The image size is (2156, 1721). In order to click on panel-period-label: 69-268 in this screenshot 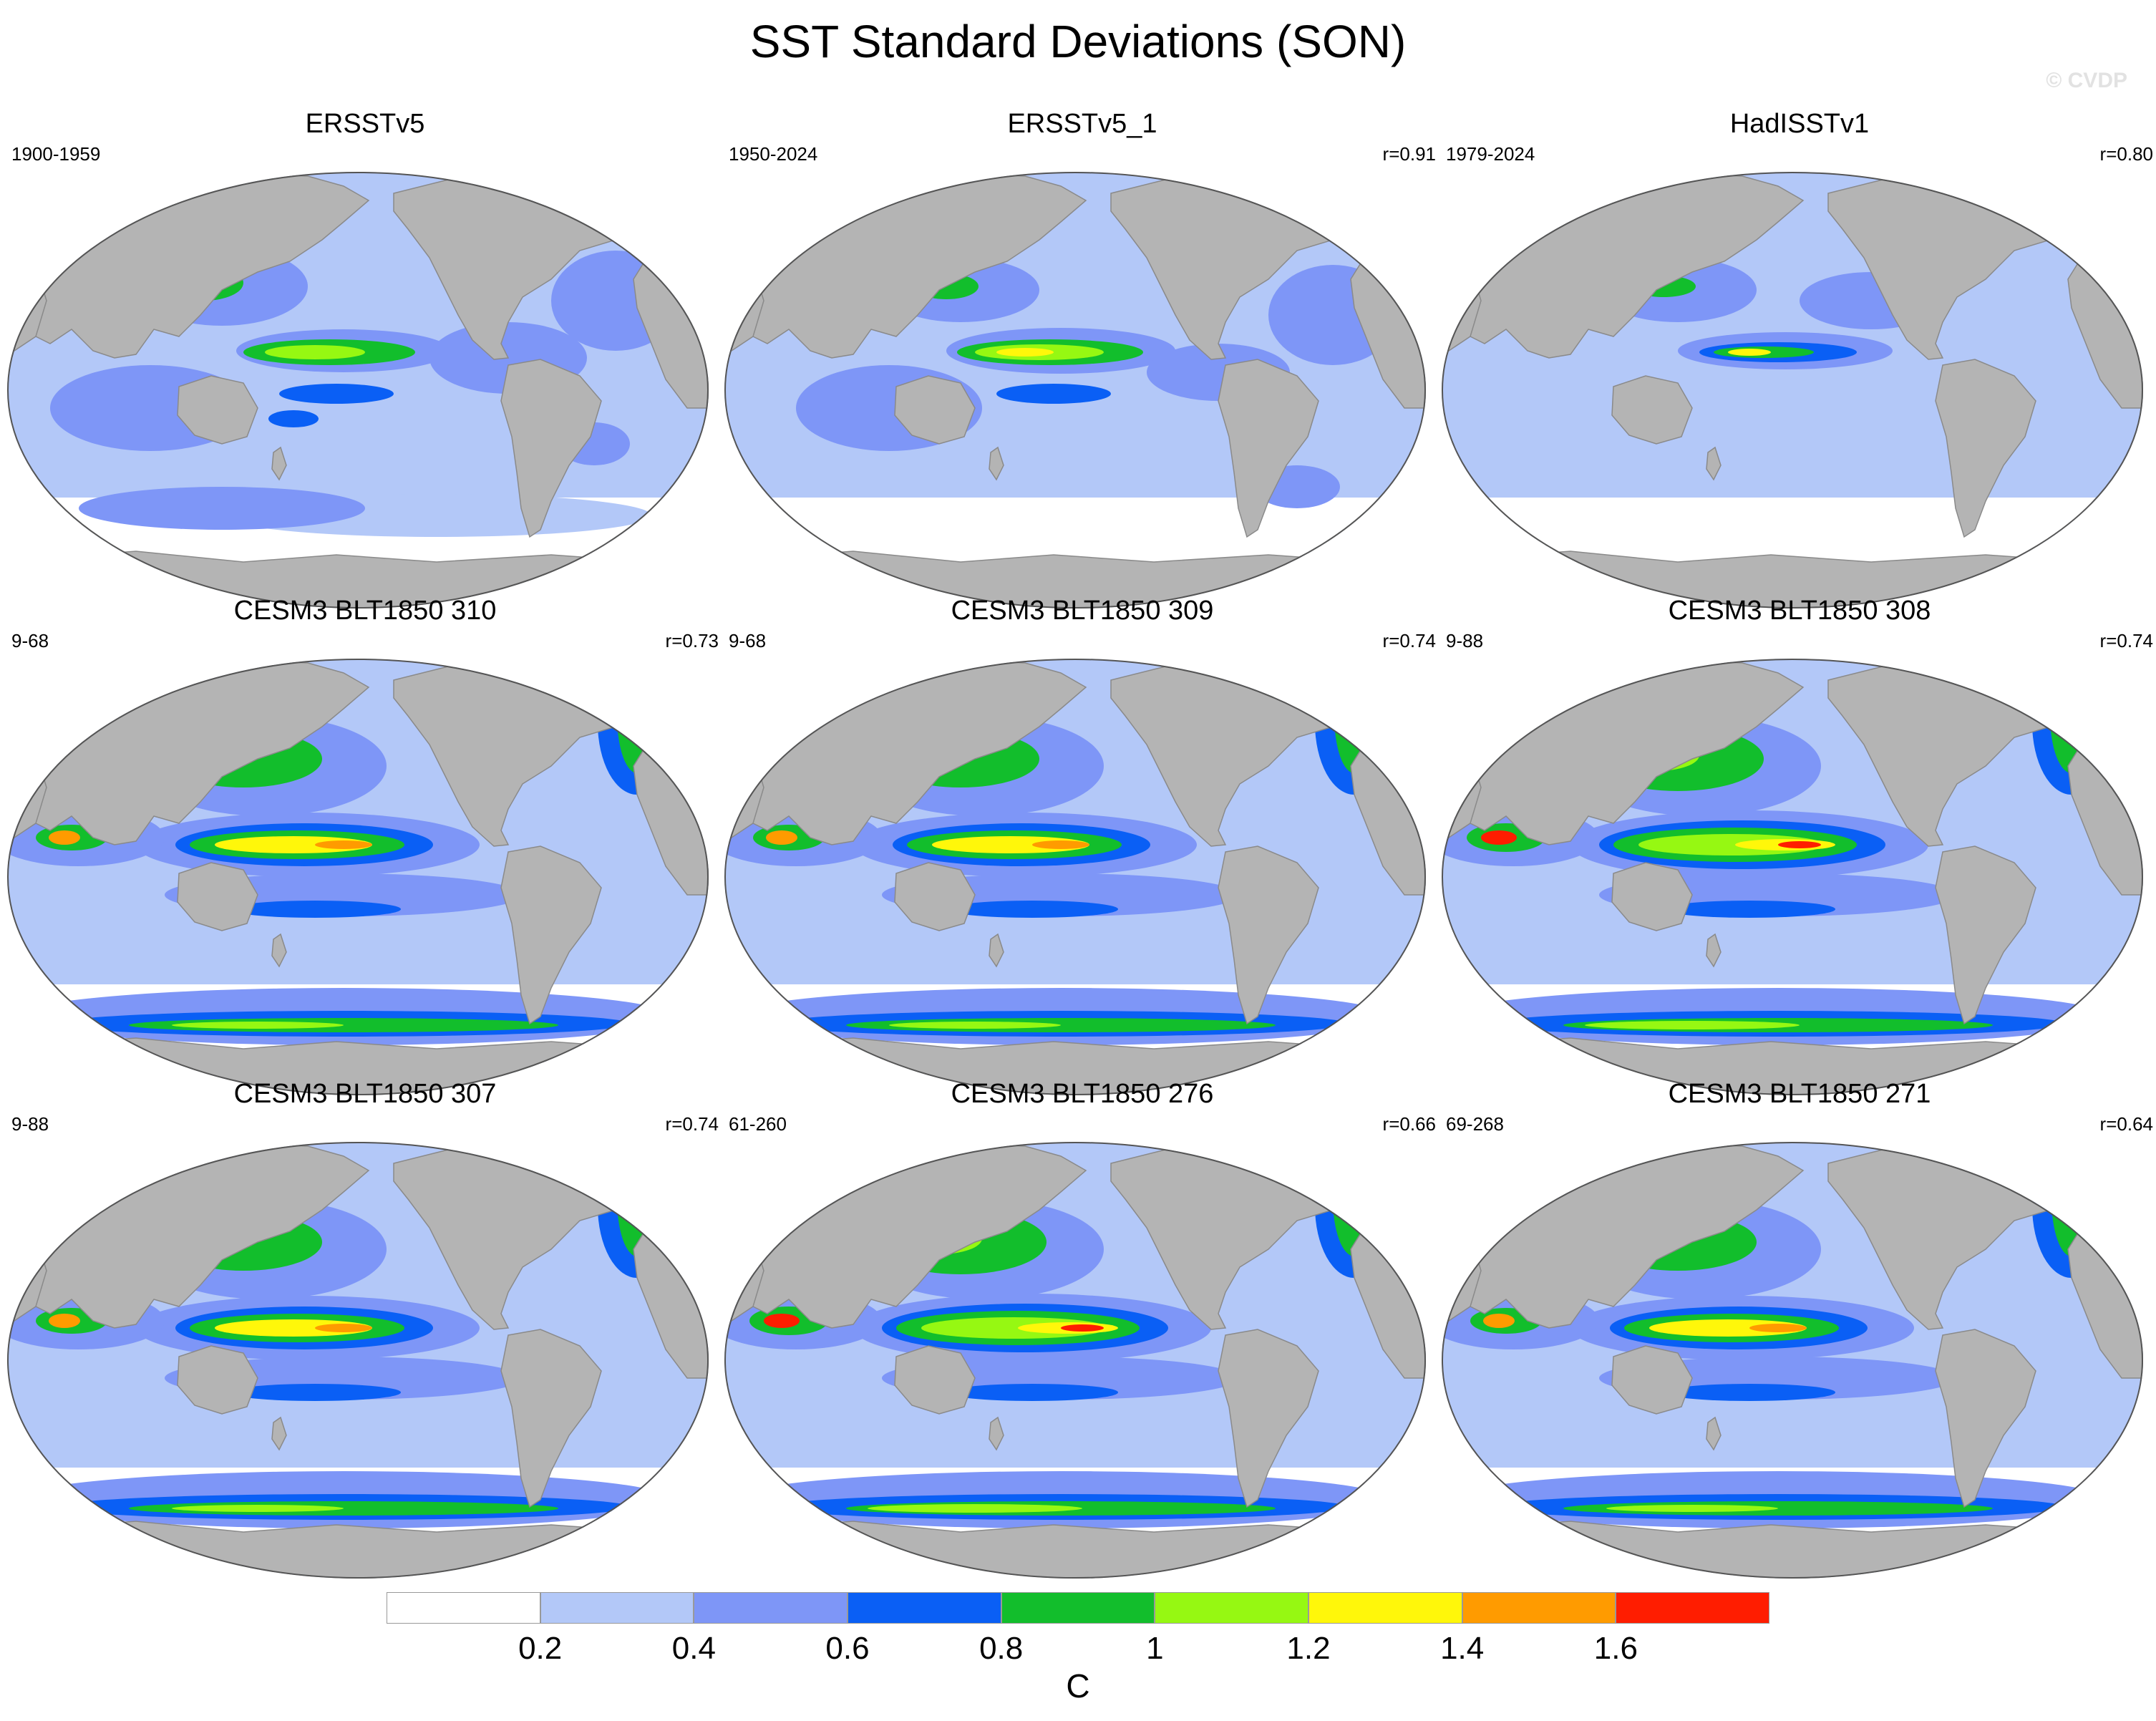, I will do `click(1475, 1124)`.